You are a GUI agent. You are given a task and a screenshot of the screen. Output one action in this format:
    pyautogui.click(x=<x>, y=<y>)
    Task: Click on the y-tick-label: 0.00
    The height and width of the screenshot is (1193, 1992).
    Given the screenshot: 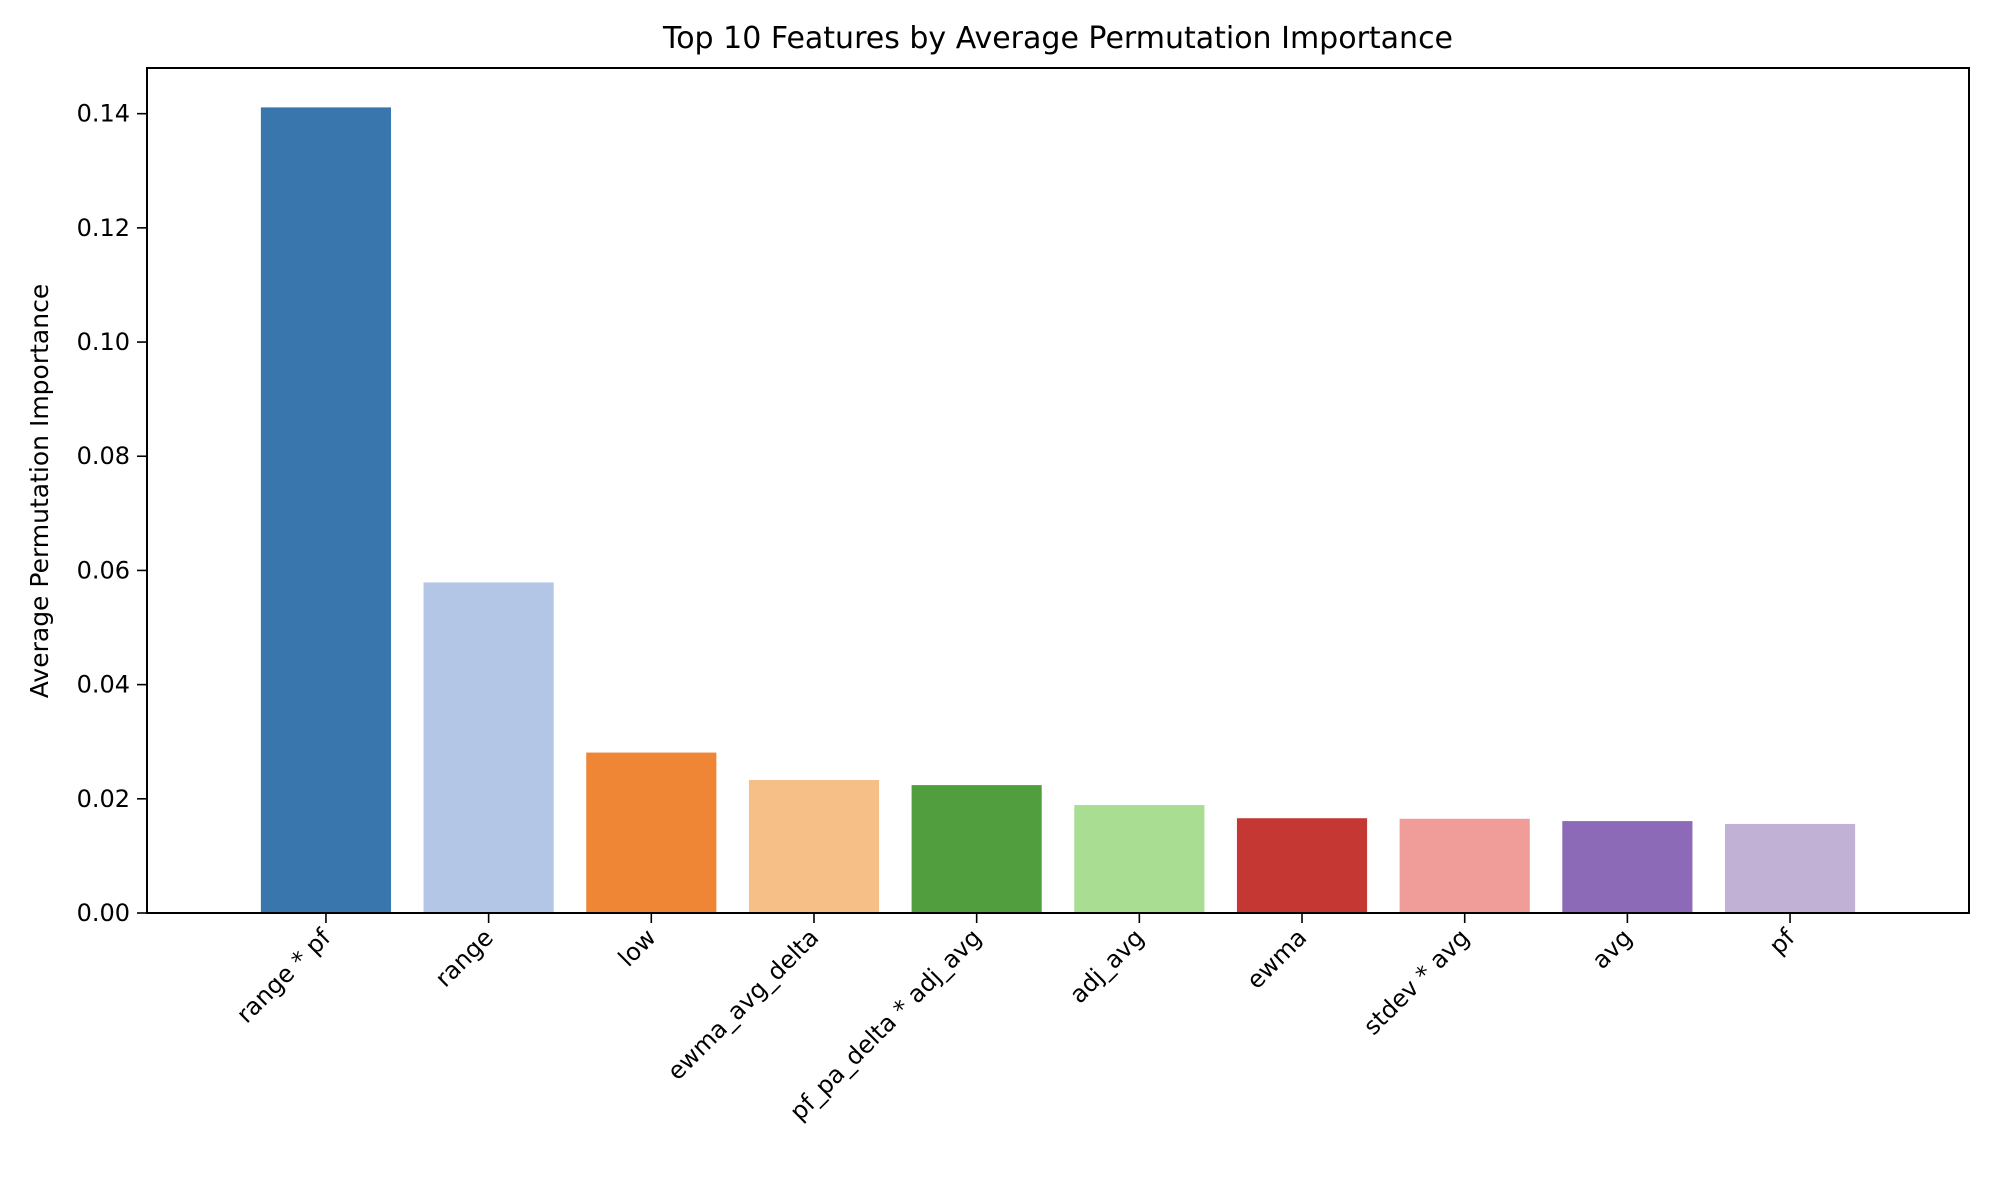 What is the action you would take?
    pyautogui.click(x=103, y=913)
    